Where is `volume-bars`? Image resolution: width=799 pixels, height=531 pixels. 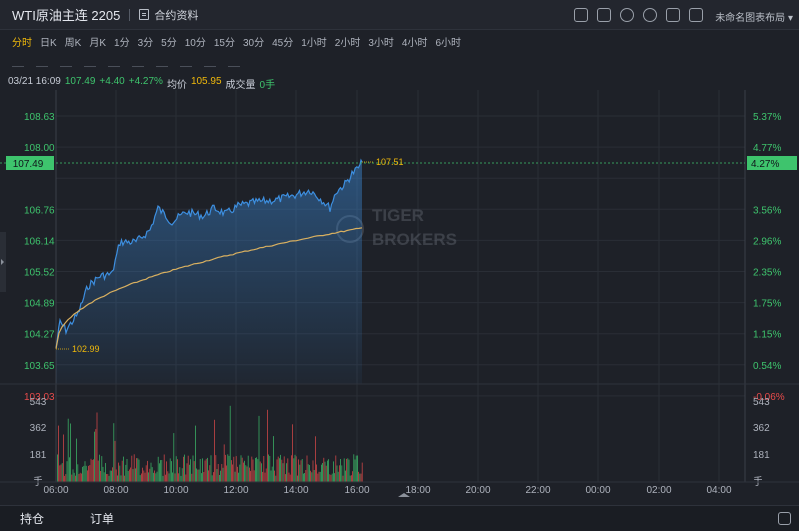
volume-bars is located at coordinates (210, 443).